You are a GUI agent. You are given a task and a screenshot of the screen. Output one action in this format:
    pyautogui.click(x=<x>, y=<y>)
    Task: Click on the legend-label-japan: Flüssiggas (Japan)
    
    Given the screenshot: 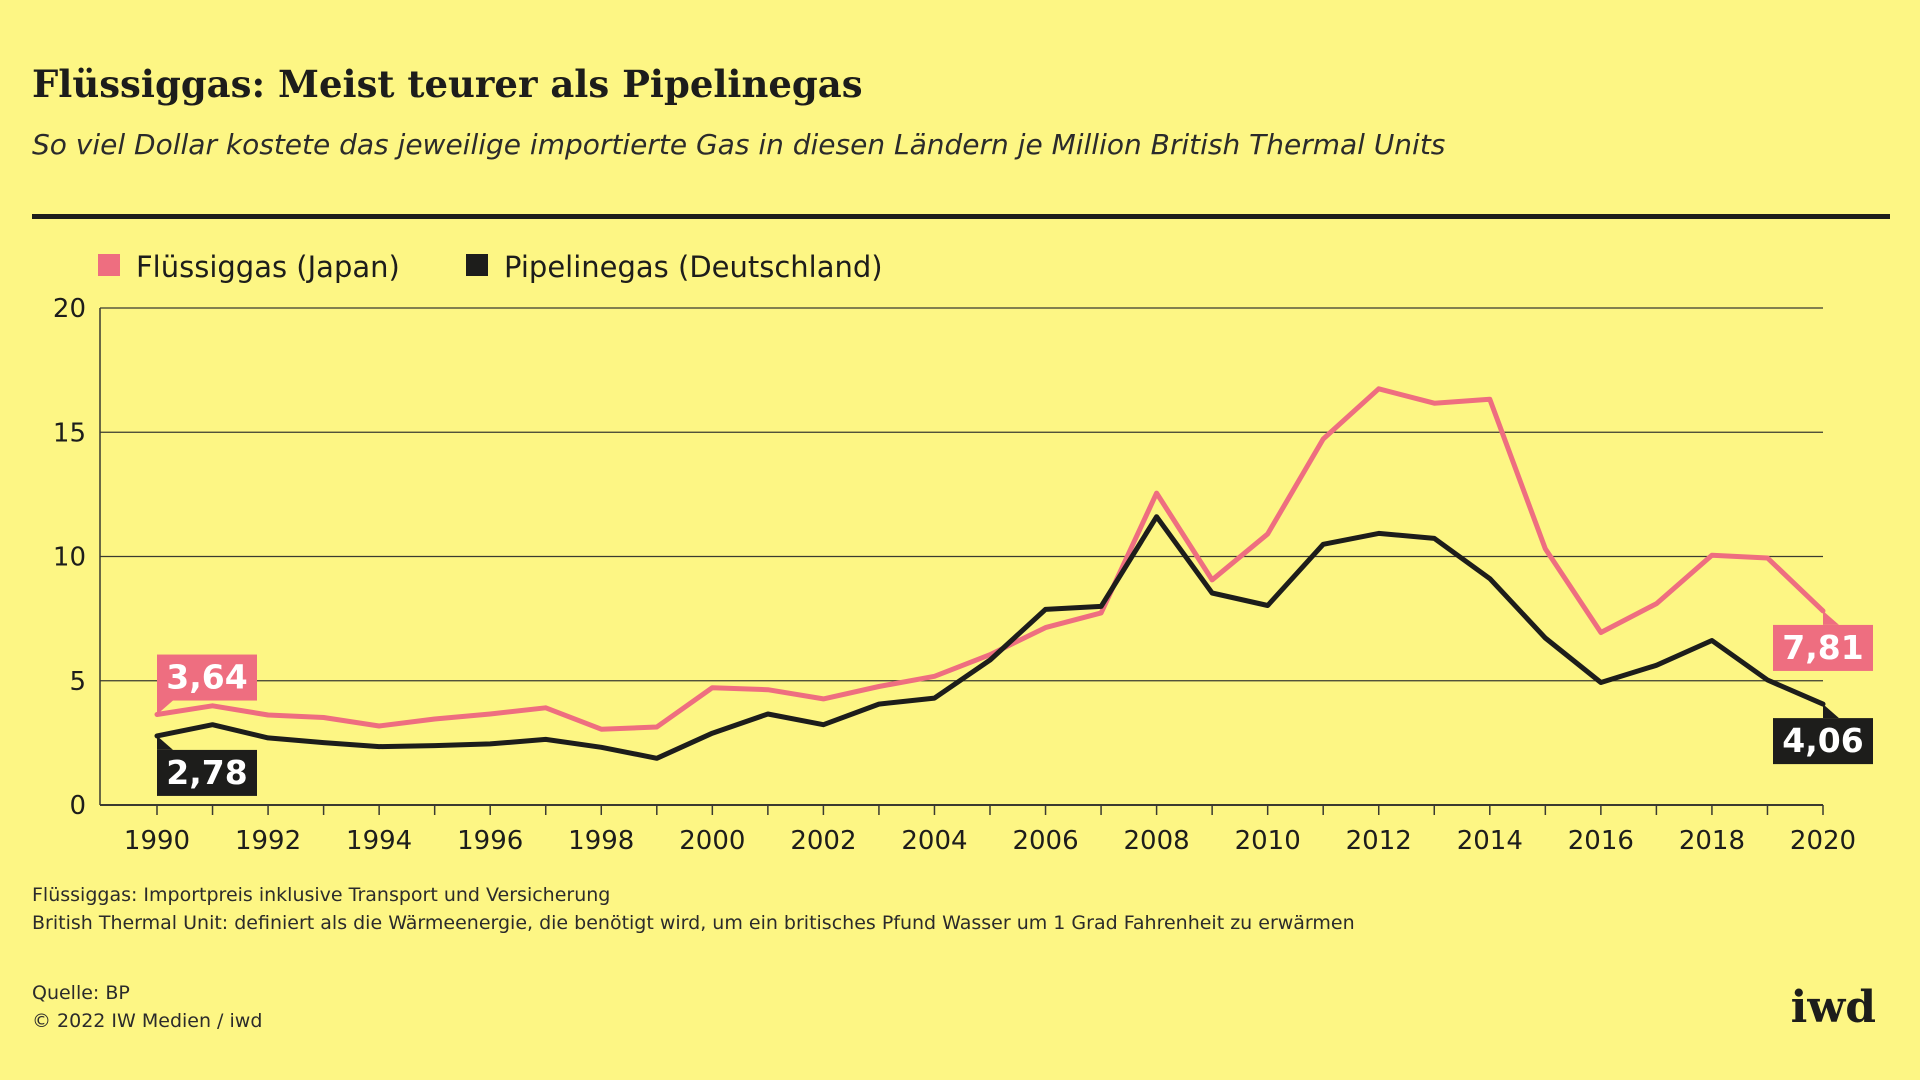 What is the action you would take?
    pyautogui.click(x=268, y=267)
    